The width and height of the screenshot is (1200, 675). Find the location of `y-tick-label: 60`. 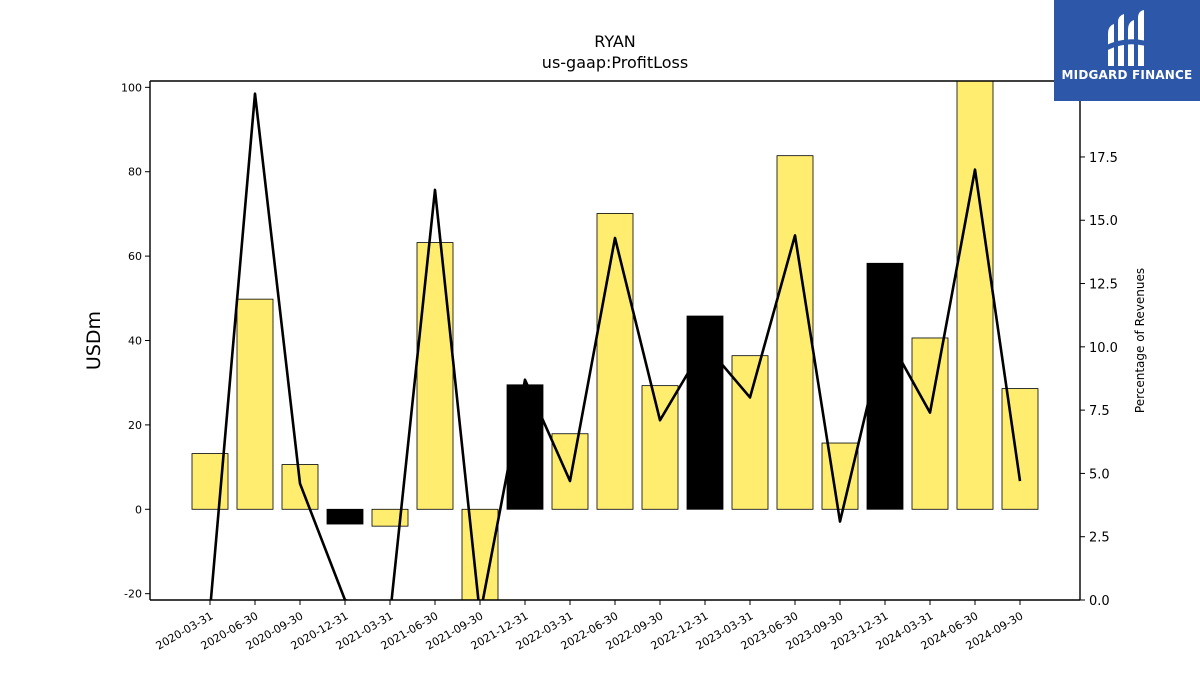

y-tick-label: 60 is located at coordinates (135, 256).